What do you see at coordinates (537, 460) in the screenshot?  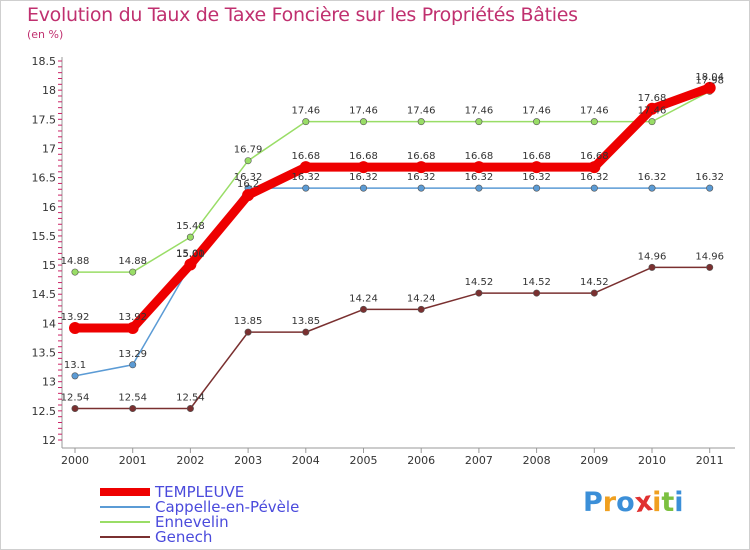 I see `x-tick-label: 2008` at bounding box center [537, 460].